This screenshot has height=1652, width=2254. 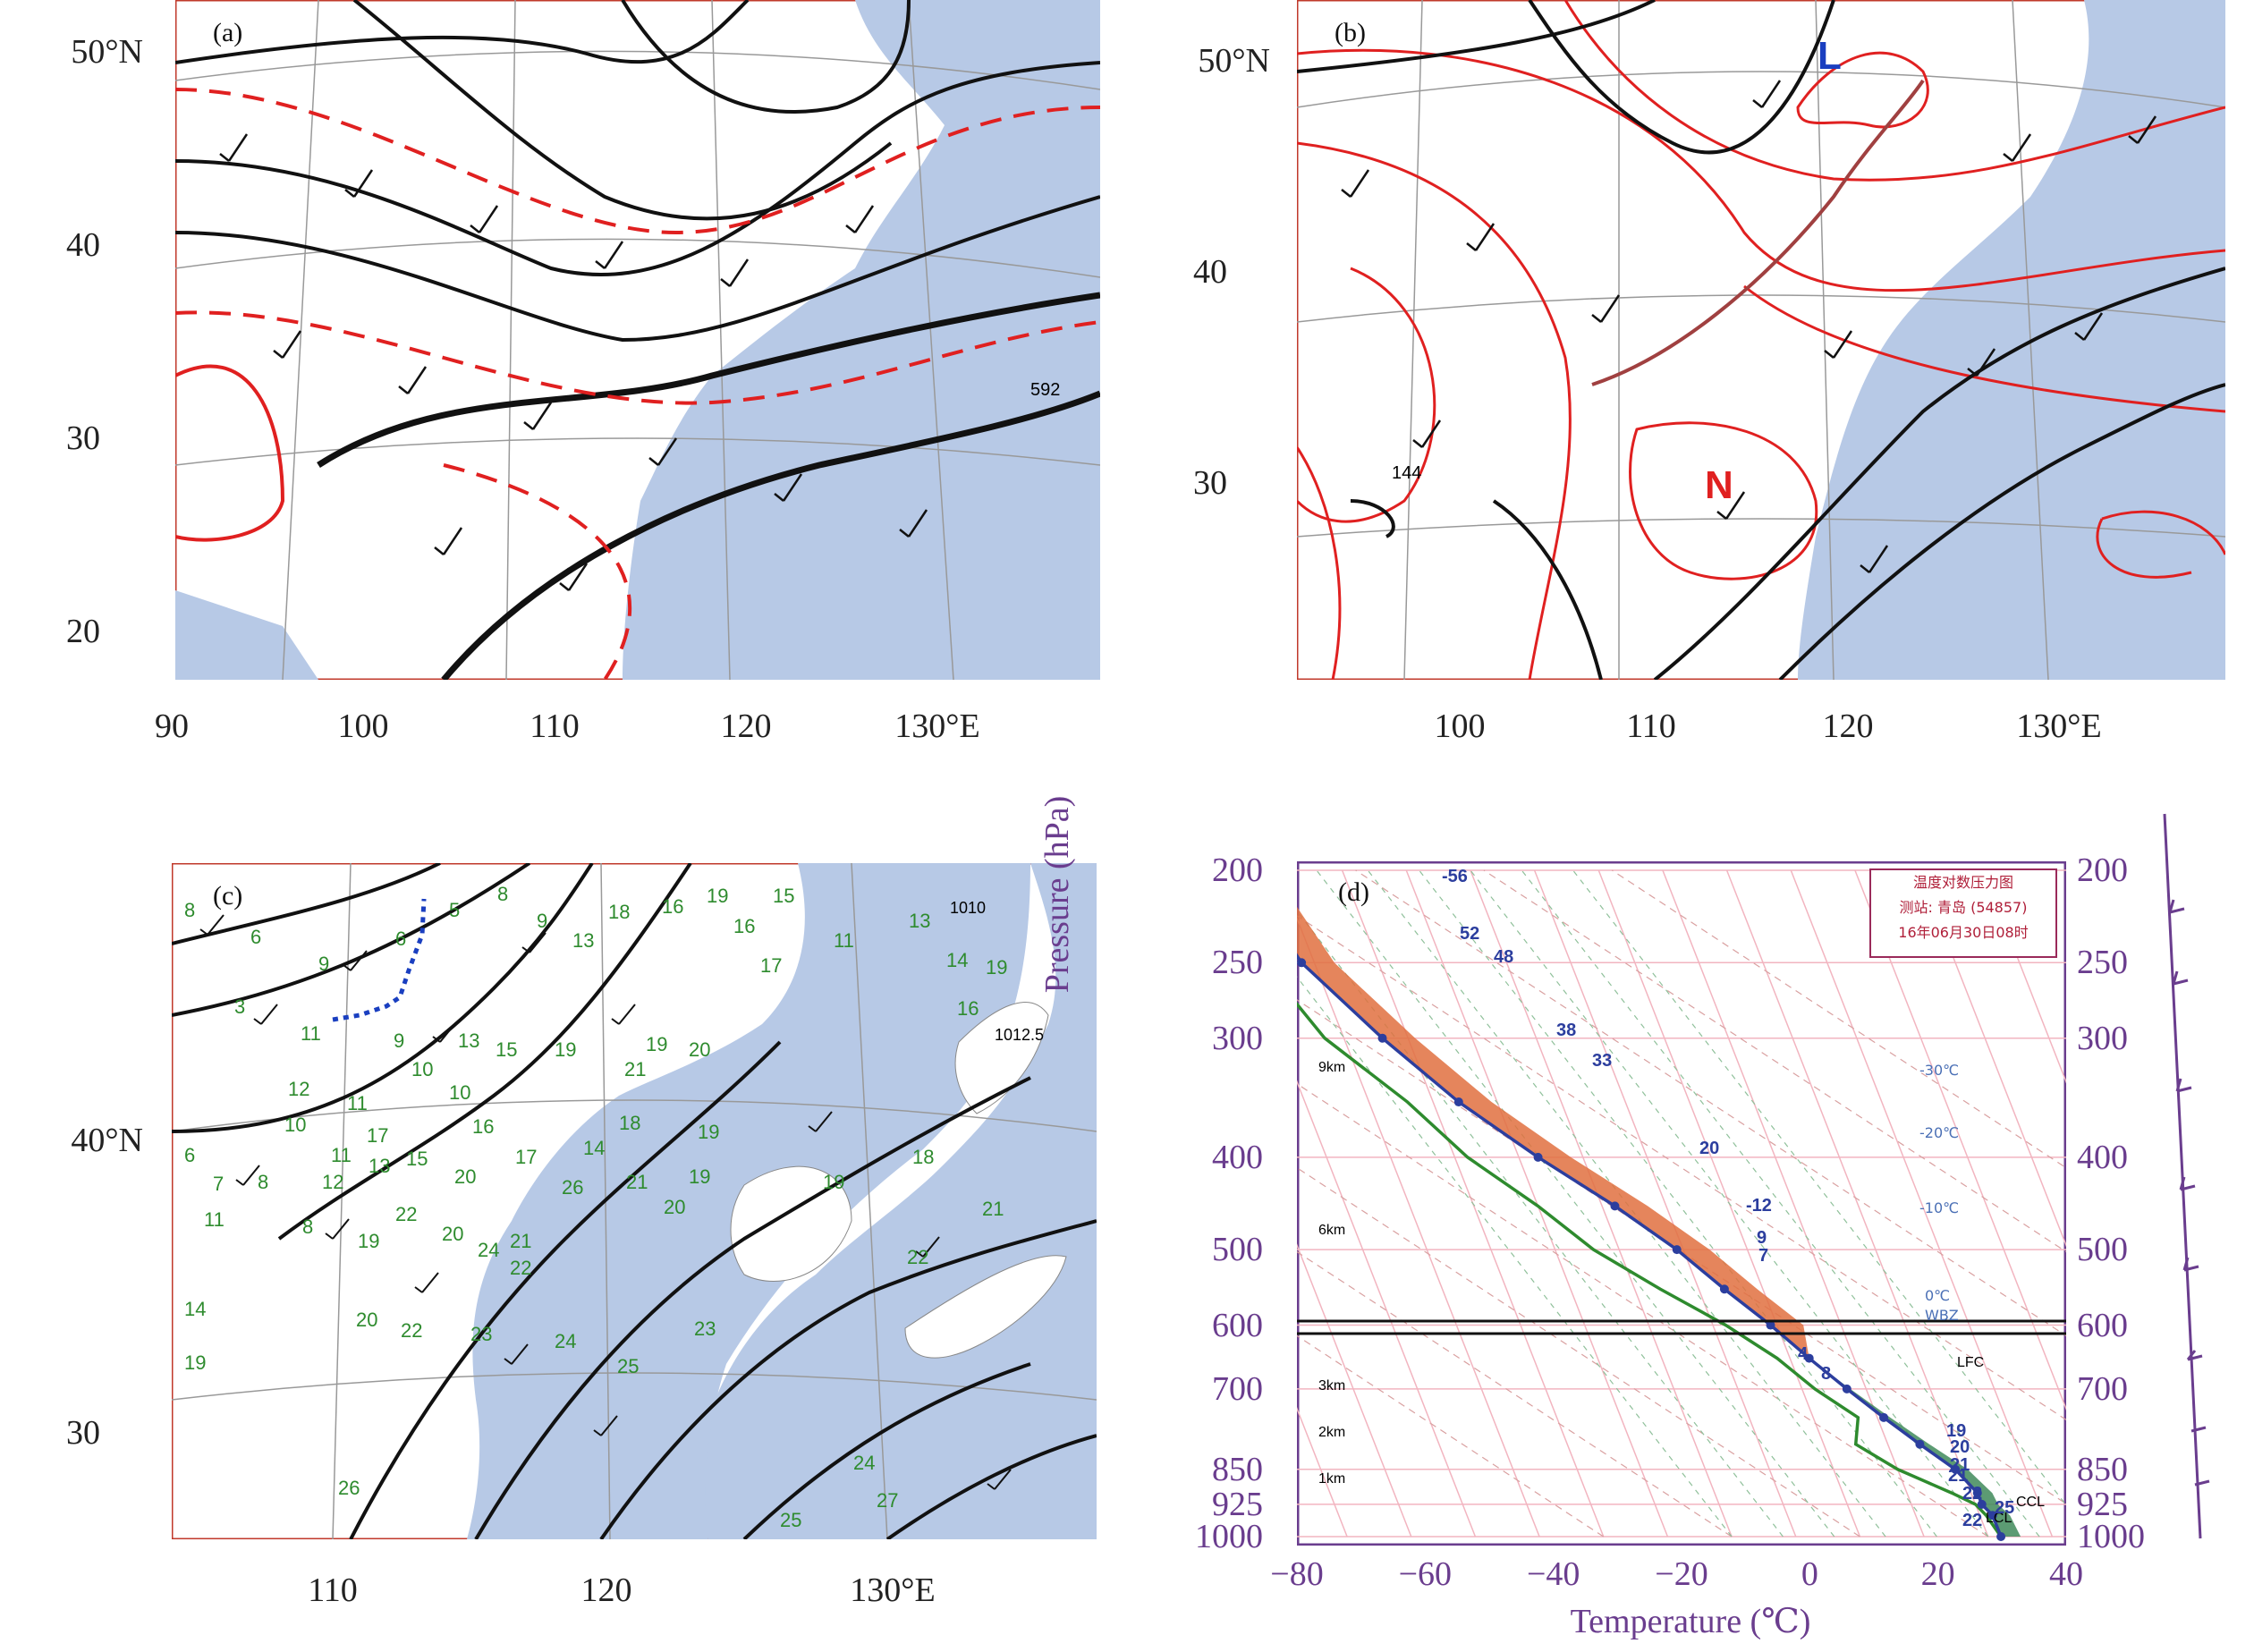 What do you see at coordinates (1963, 907) in the screenshot?
I see `skewt-legend-station: 测站: 青岛 (54857)` at bounding box center [1963, 907].